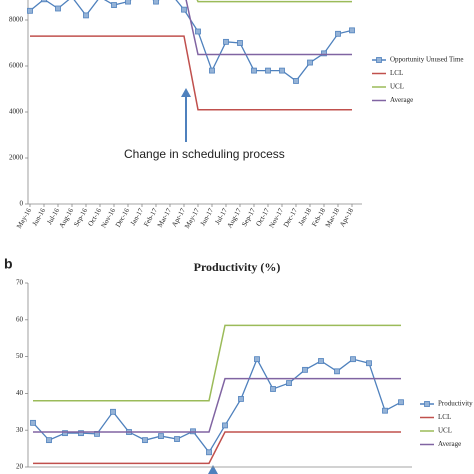  I want to click on y-tick-label: 2000, so click(16, 158).